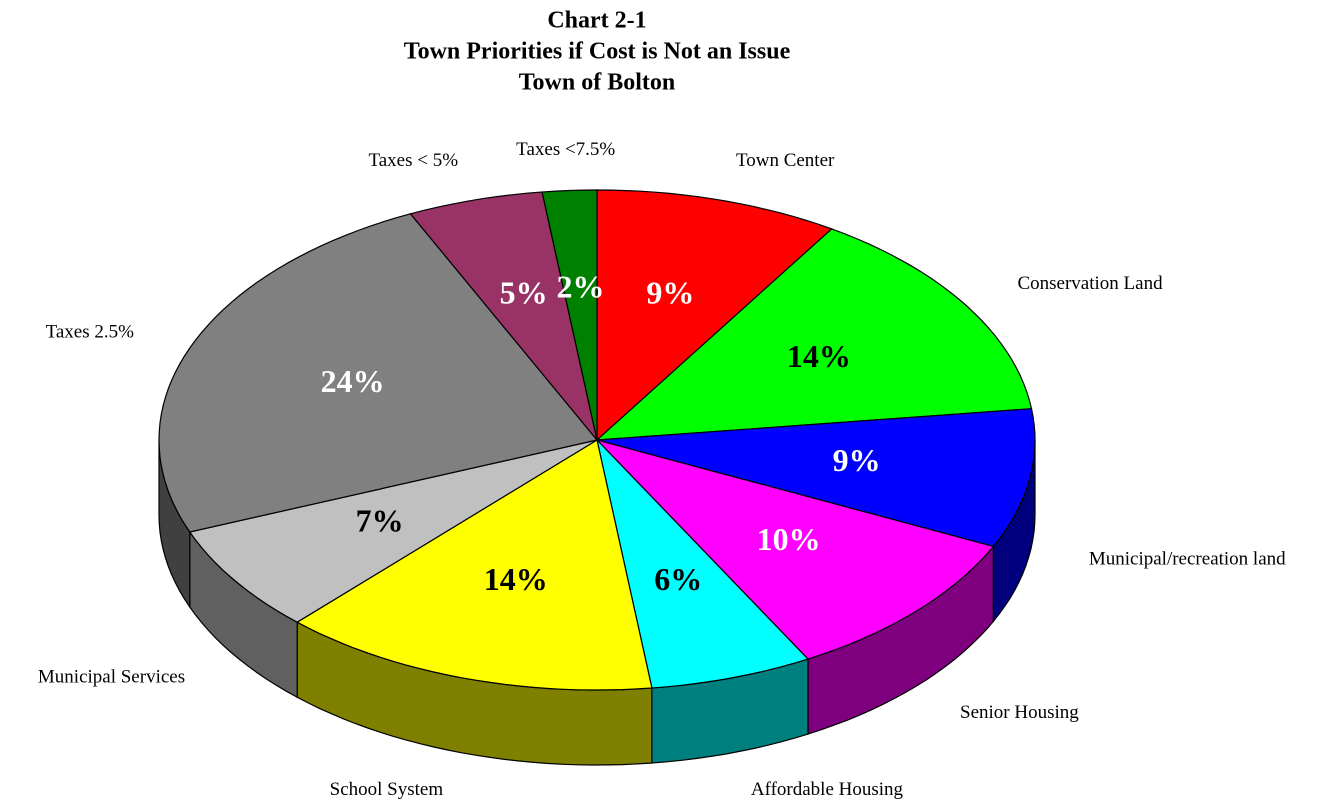 This screenshot has height=810, width=1343. Describe the element at coordinates (413, 160) in the screenshot. I see `category-label: Taxes < 5%` at that location.